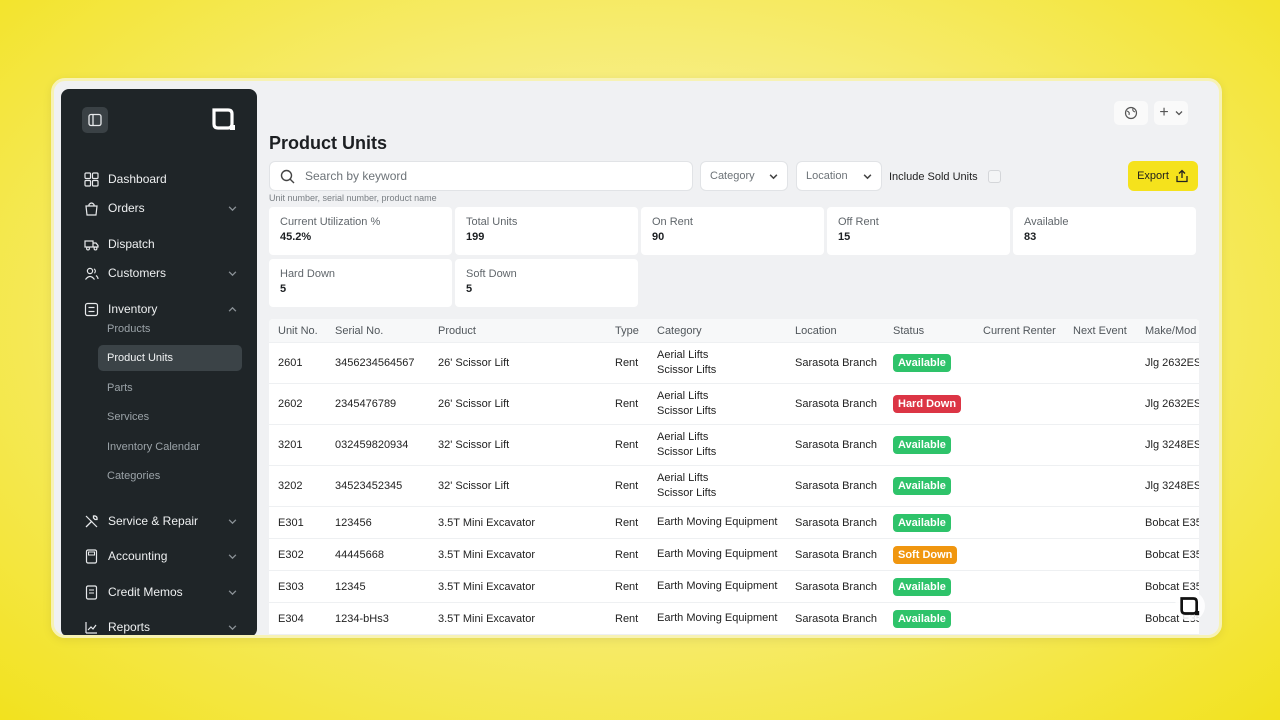 The height and width of the screenshot is (720, 1280). What do you see at coordinates (1163, 176) in the screenshot?
I see `export-button: Export` at bounding box center [1163, 176].